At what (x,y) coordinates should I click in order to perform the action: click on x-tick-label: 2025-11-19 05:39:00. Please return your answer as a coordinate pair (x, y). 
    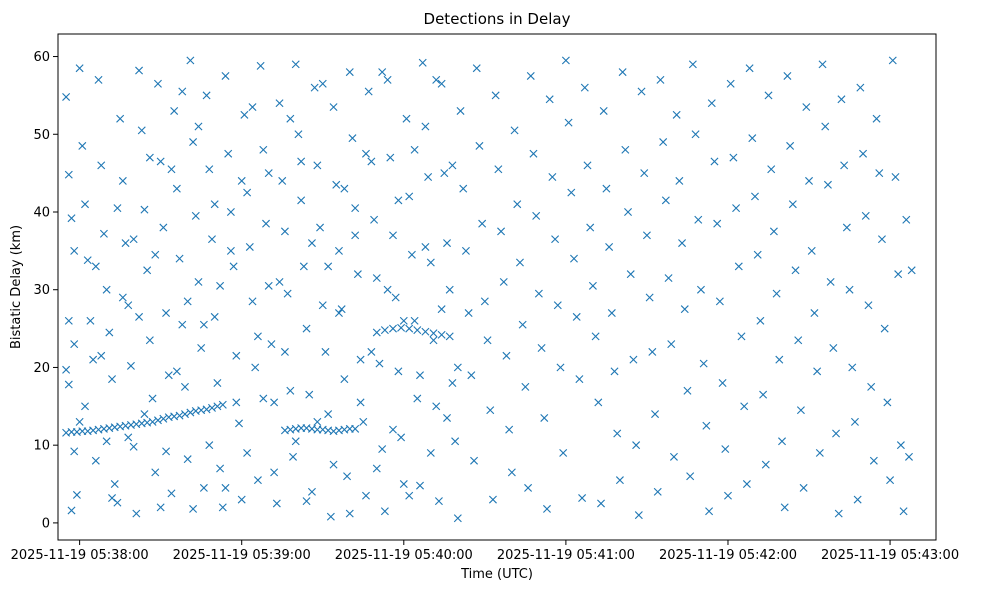
    Looking at the image, I should click on (242, 555).